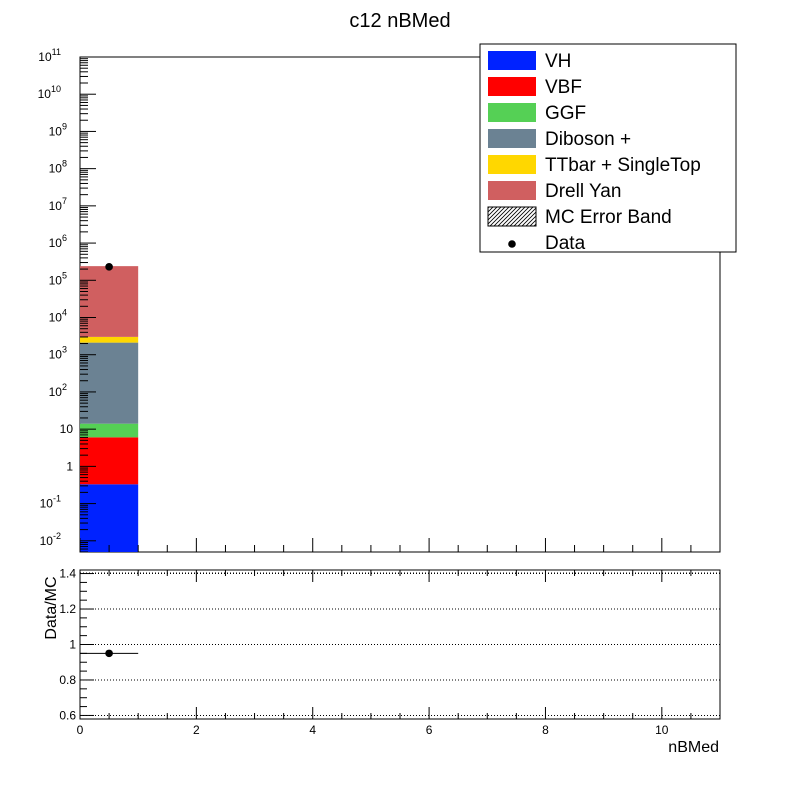  I want to click on ratio-points, so click(109, 653).